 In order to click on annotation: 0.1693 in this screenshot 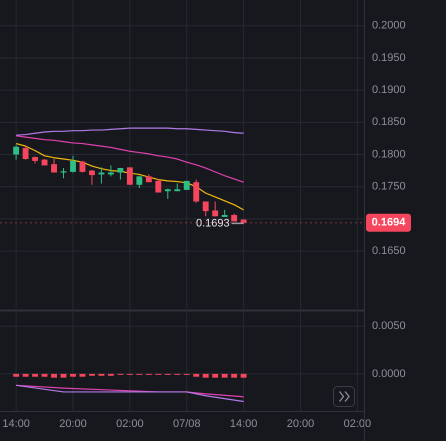, I will do `click(213, 223)`.